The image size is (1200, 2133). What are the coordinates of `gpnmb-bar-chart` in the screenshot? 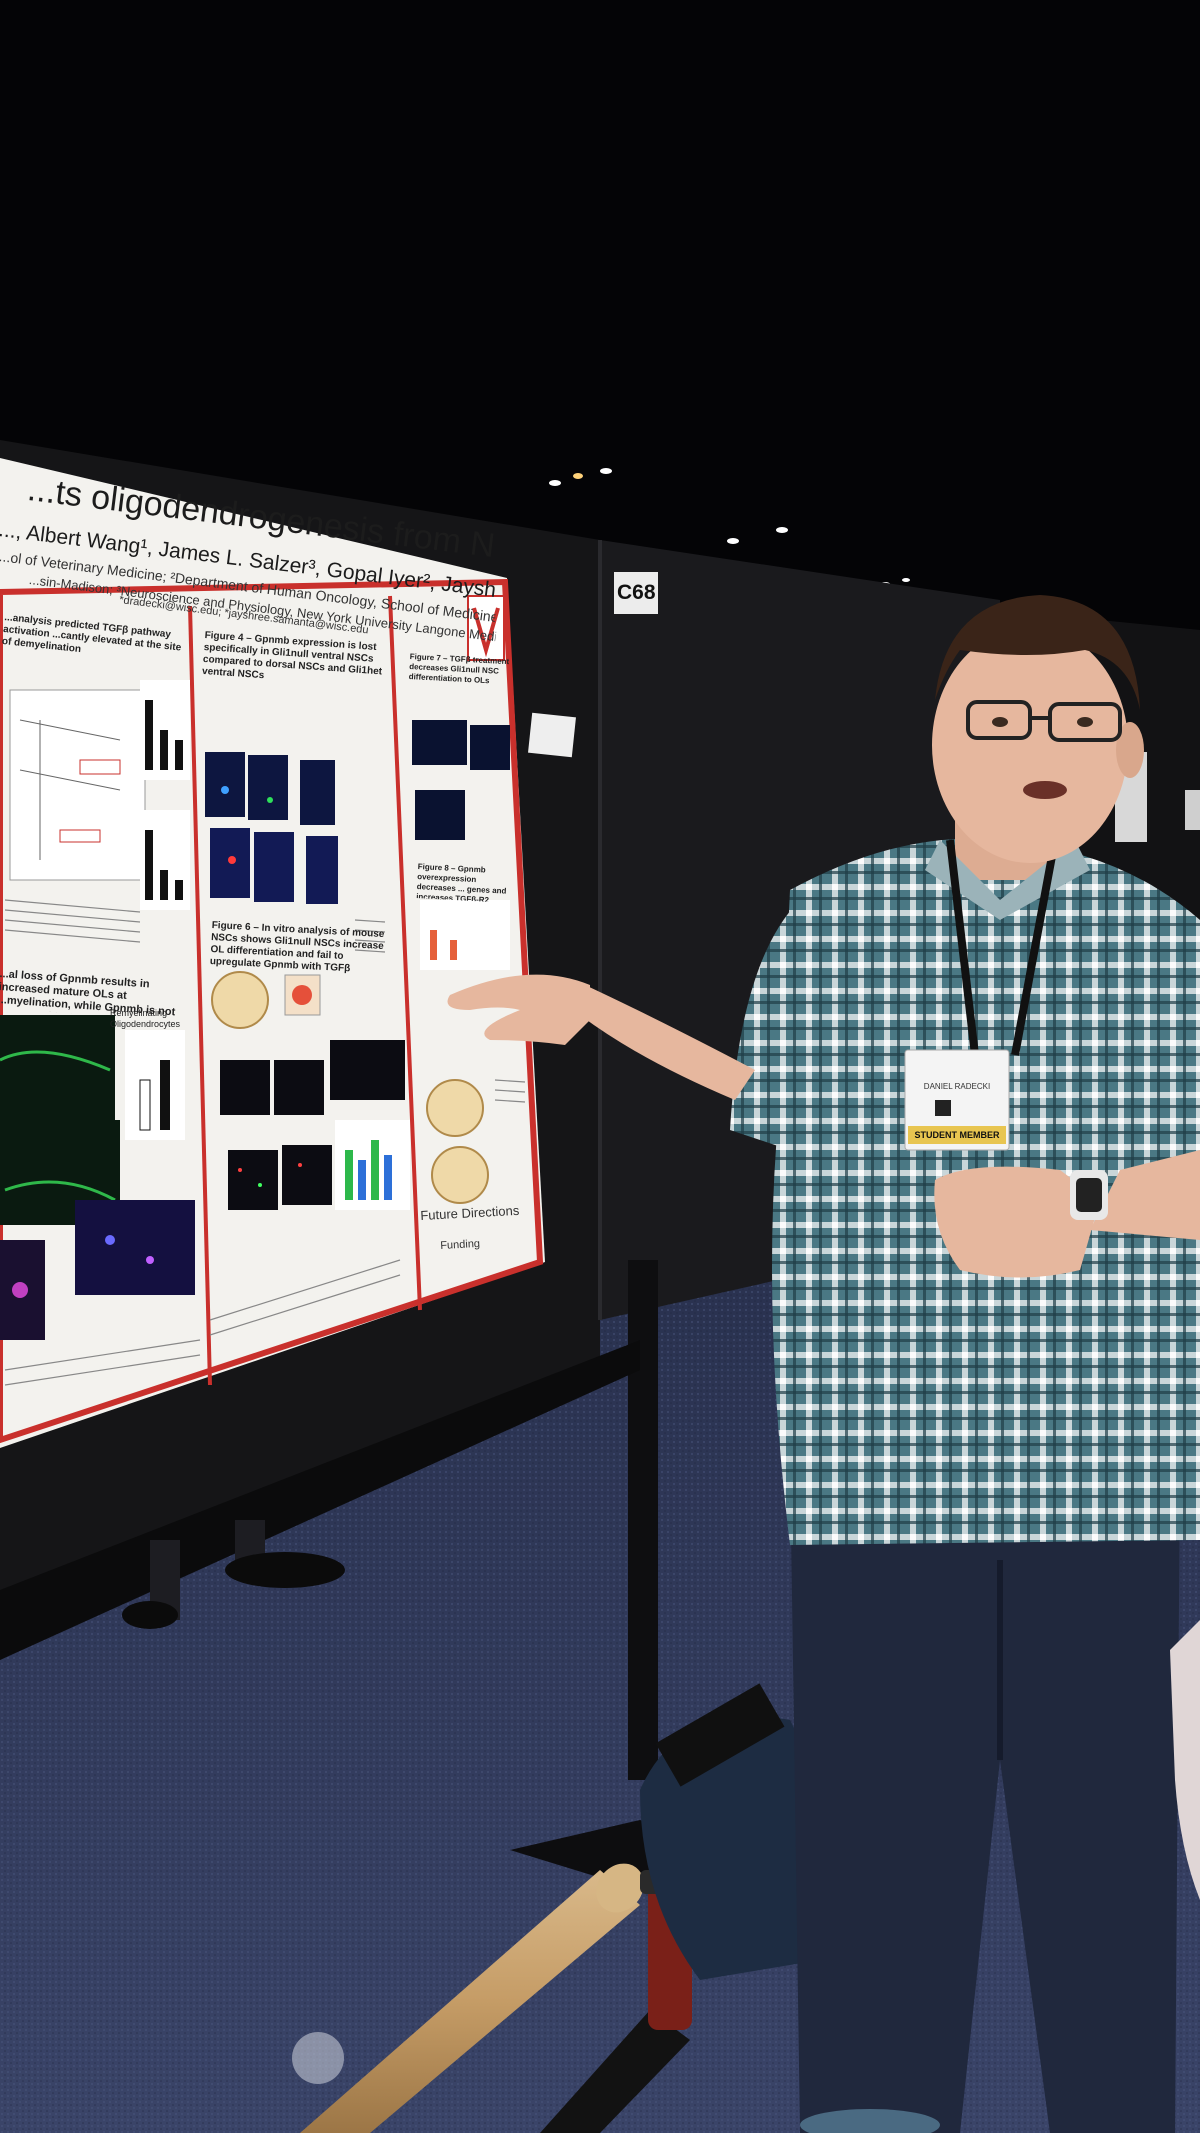 It's located at (165, 860).